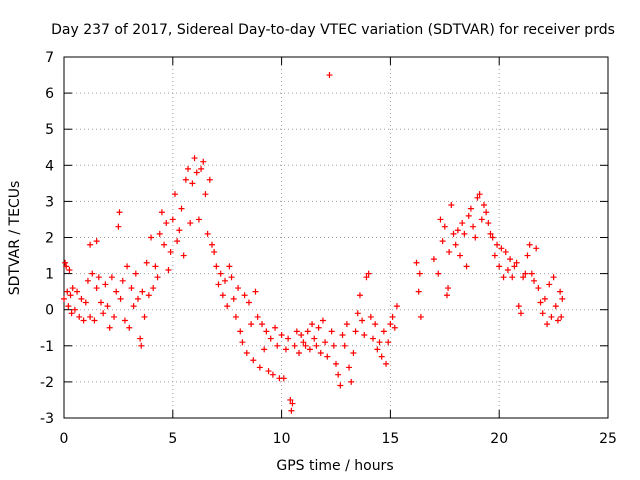  Describe the element at coordinates (499, 439) in the screenshot. I see `x-tick-label: 20` at that location.